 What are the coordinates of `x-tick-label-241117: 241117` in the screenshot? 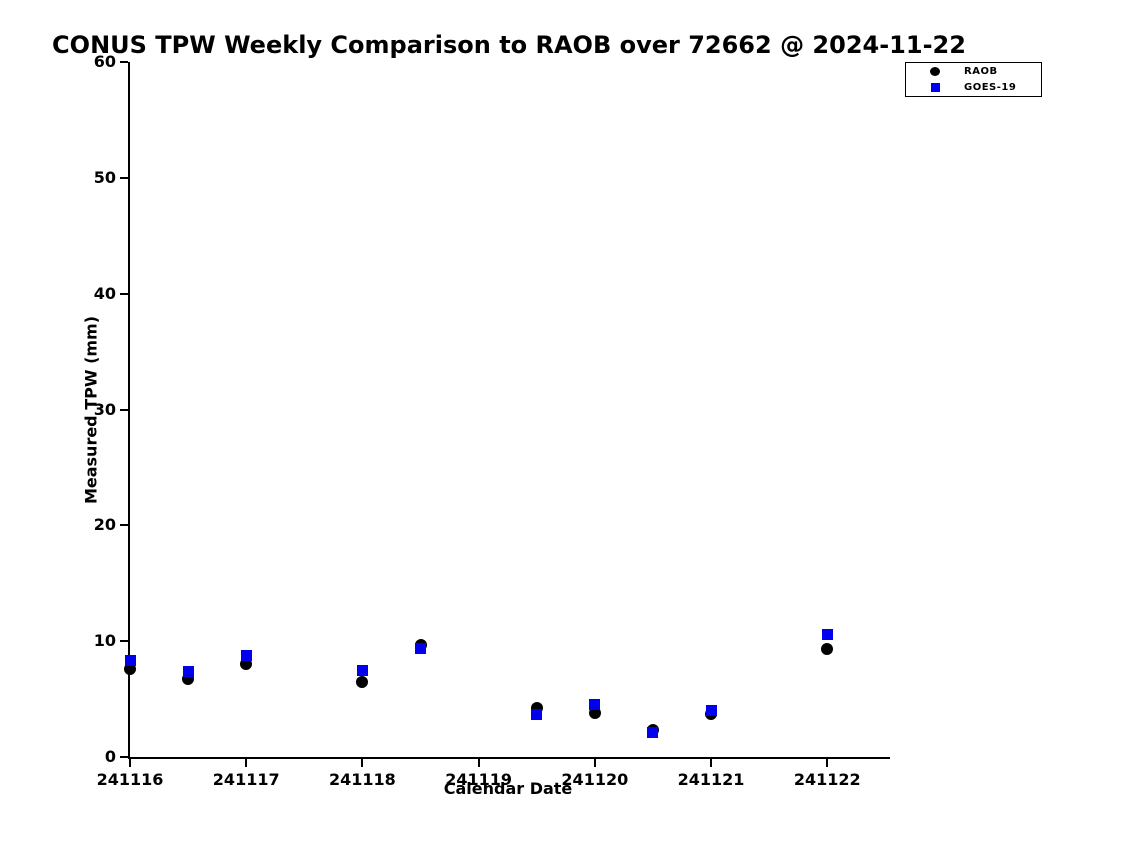 It's located at (246, 779).